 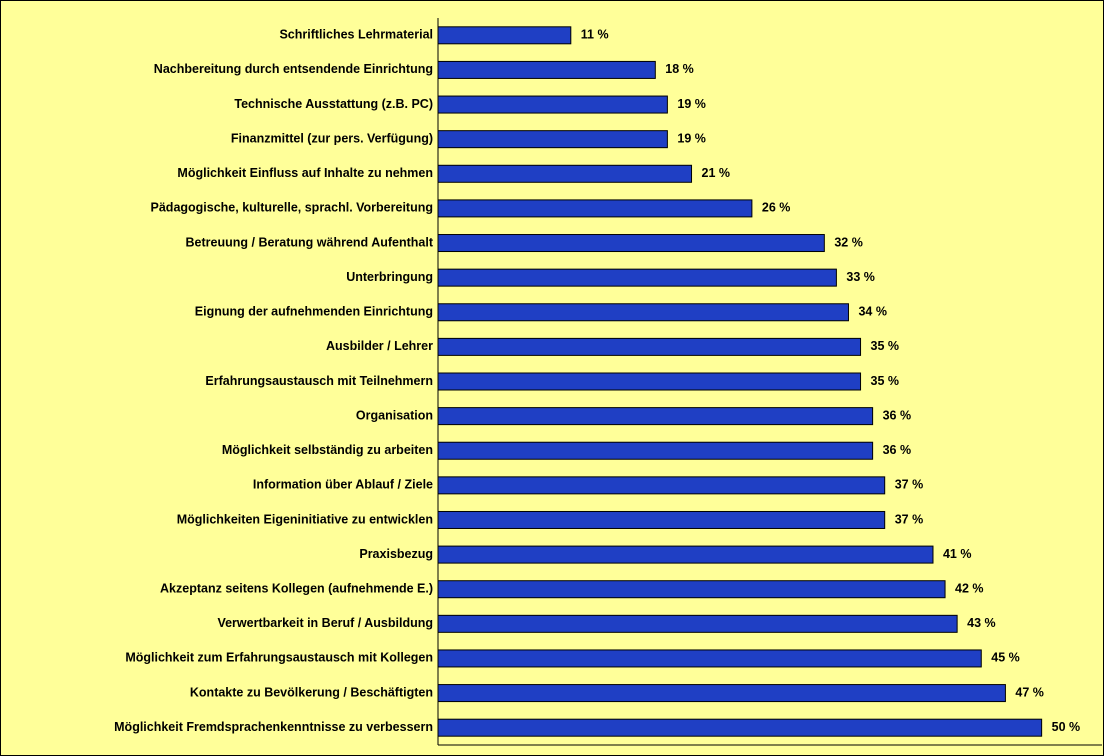 I want to click on y-tick-label: Kontakte zu Bevölkerung / Beschäftigten, so click(x=311, y=692).